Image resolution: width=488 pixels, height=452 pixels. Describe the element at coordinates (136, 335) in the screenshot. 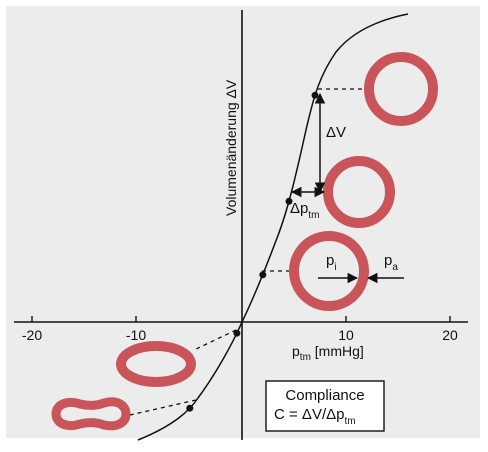

I see `x-tick-label: -10` at that location.